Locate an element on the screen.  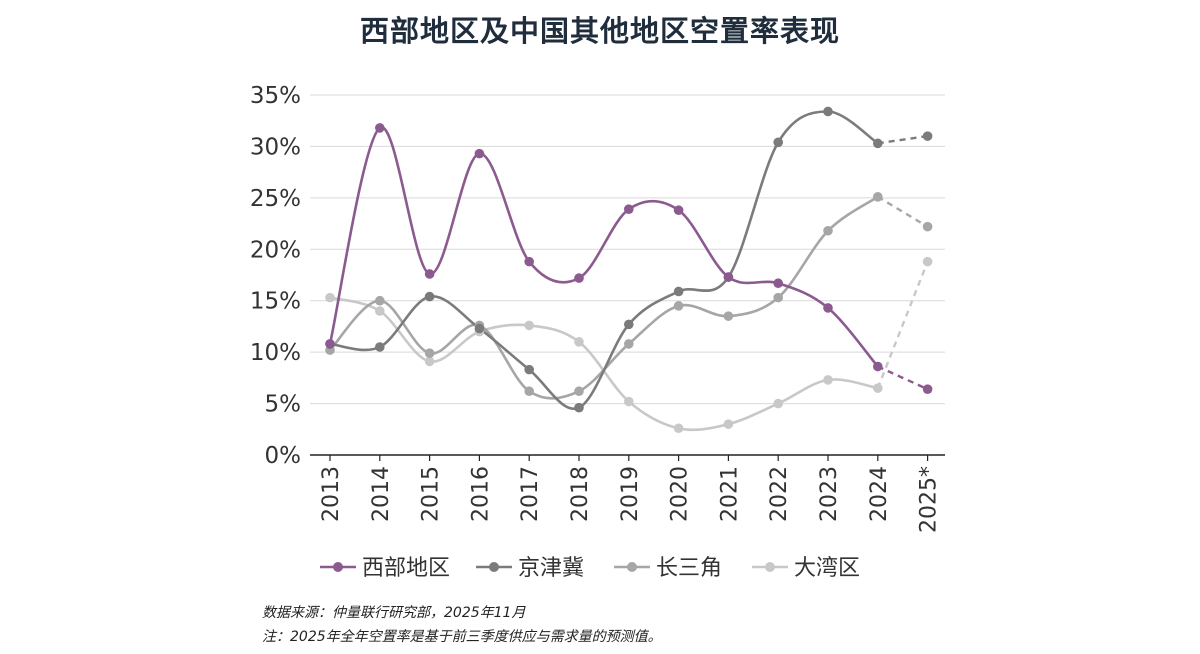
legend-label: 大湾区 is located at coordinates (827, 568).